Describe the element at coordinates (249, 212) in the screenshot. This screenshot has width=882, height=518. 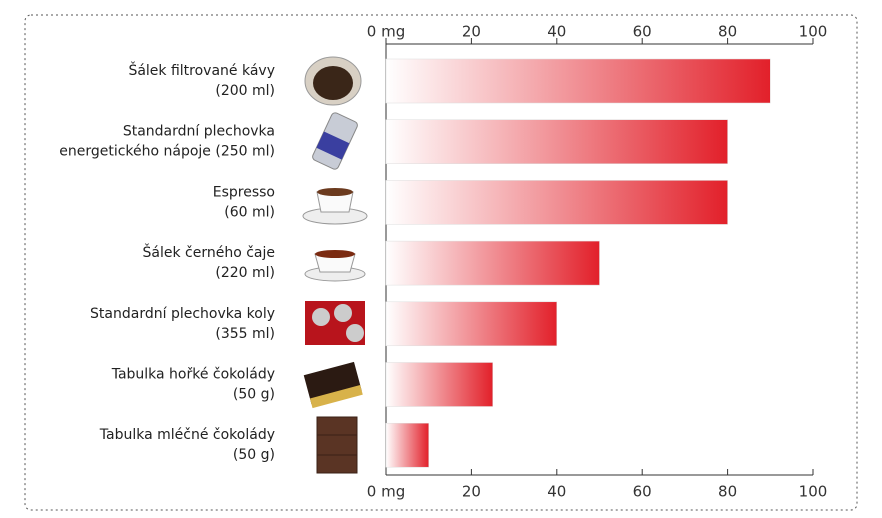
I see `category-label: (60 ml)` at that location.